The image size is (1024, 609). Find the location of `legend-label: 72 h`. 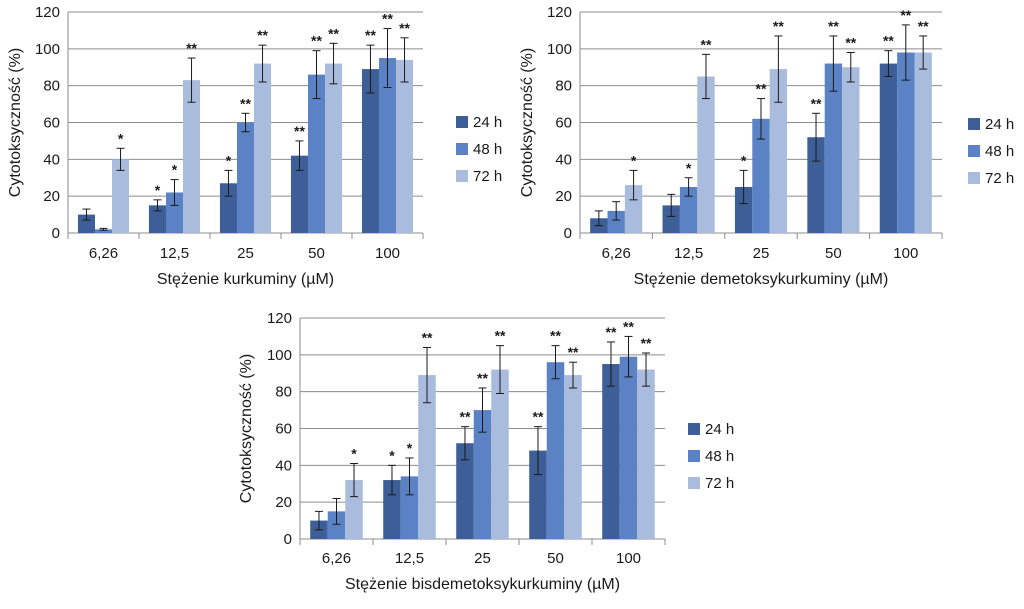

legend-label: 72 h is located at coordinates (487, 176).